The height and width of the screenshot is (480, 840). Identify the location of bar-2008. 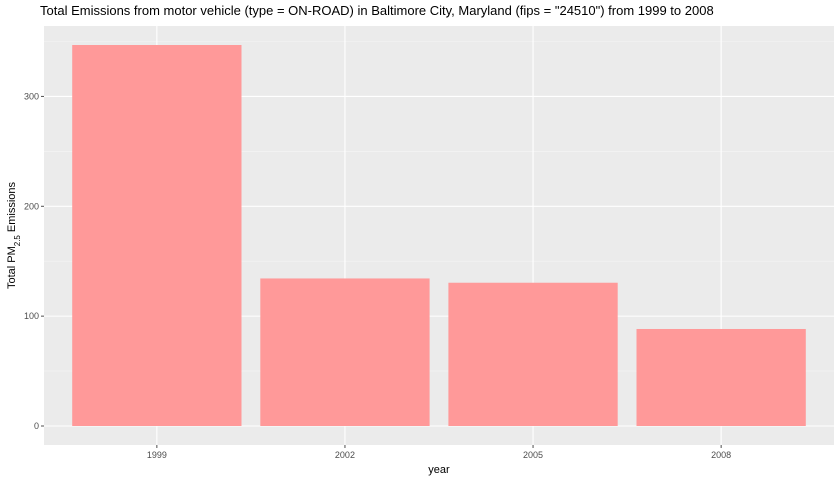
(721, 377).